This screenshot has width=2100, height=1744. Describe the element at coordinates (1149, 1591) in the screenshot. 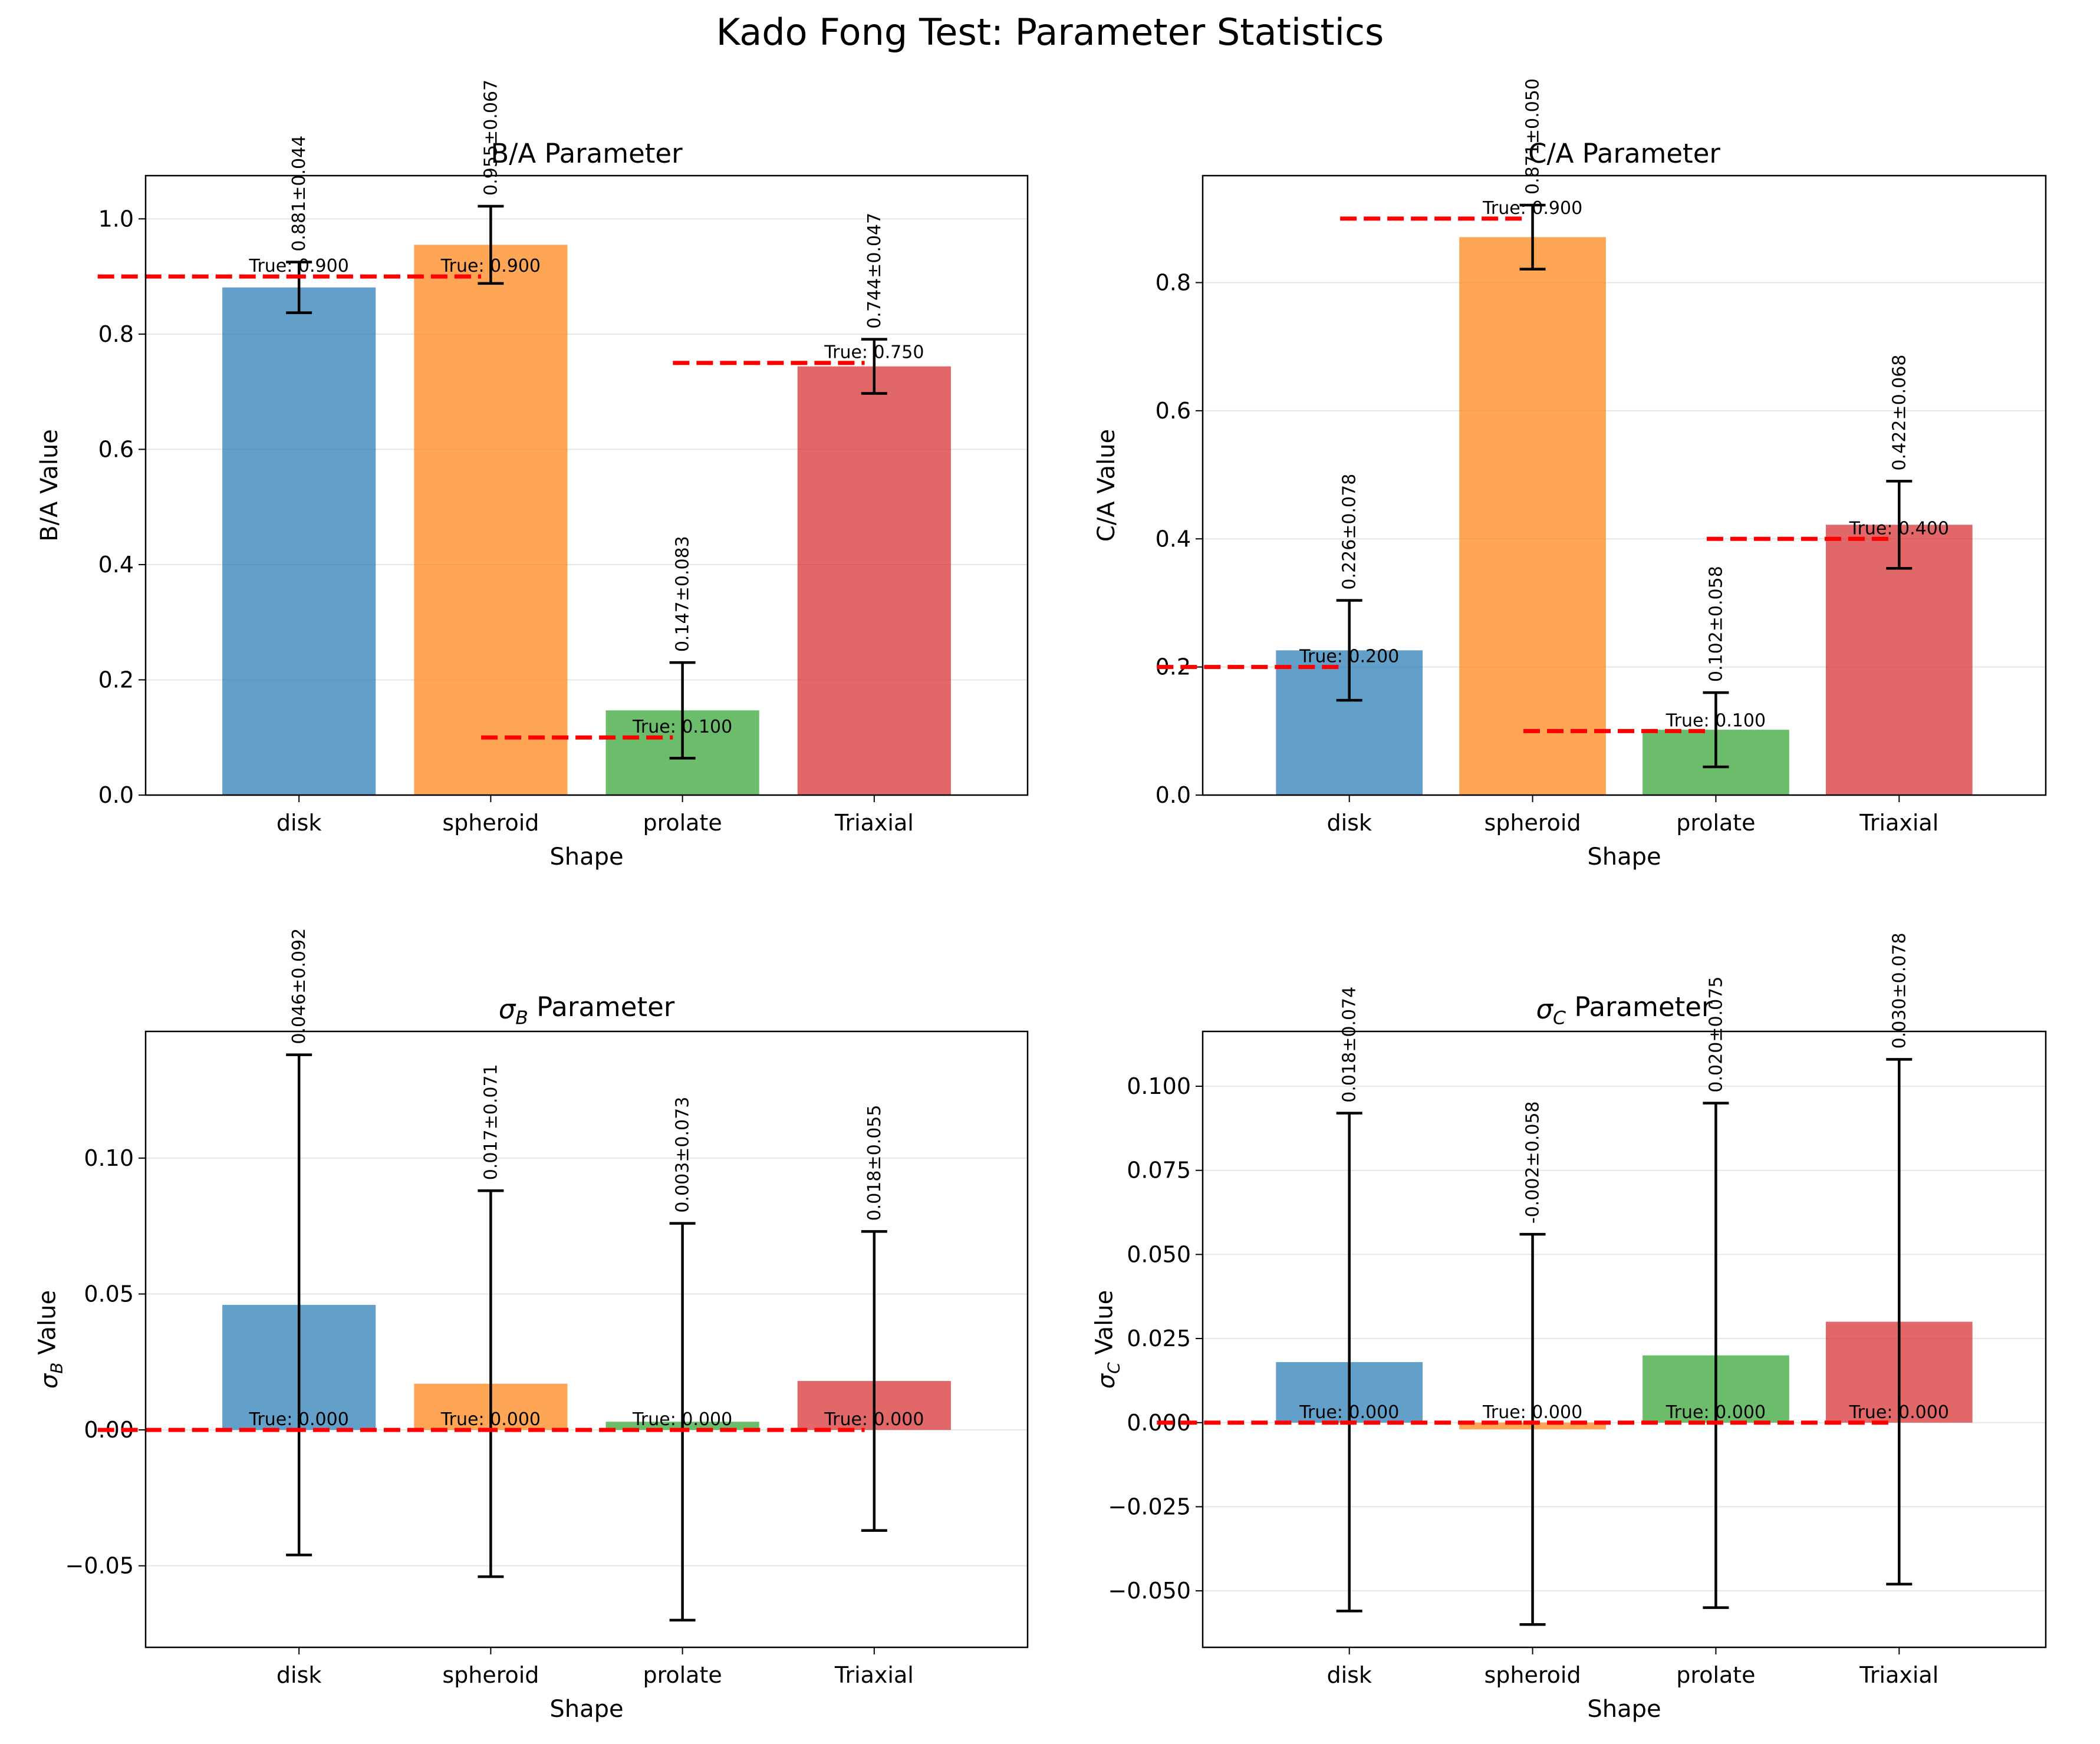

I see `y-tick-label: −0.050` at that location.